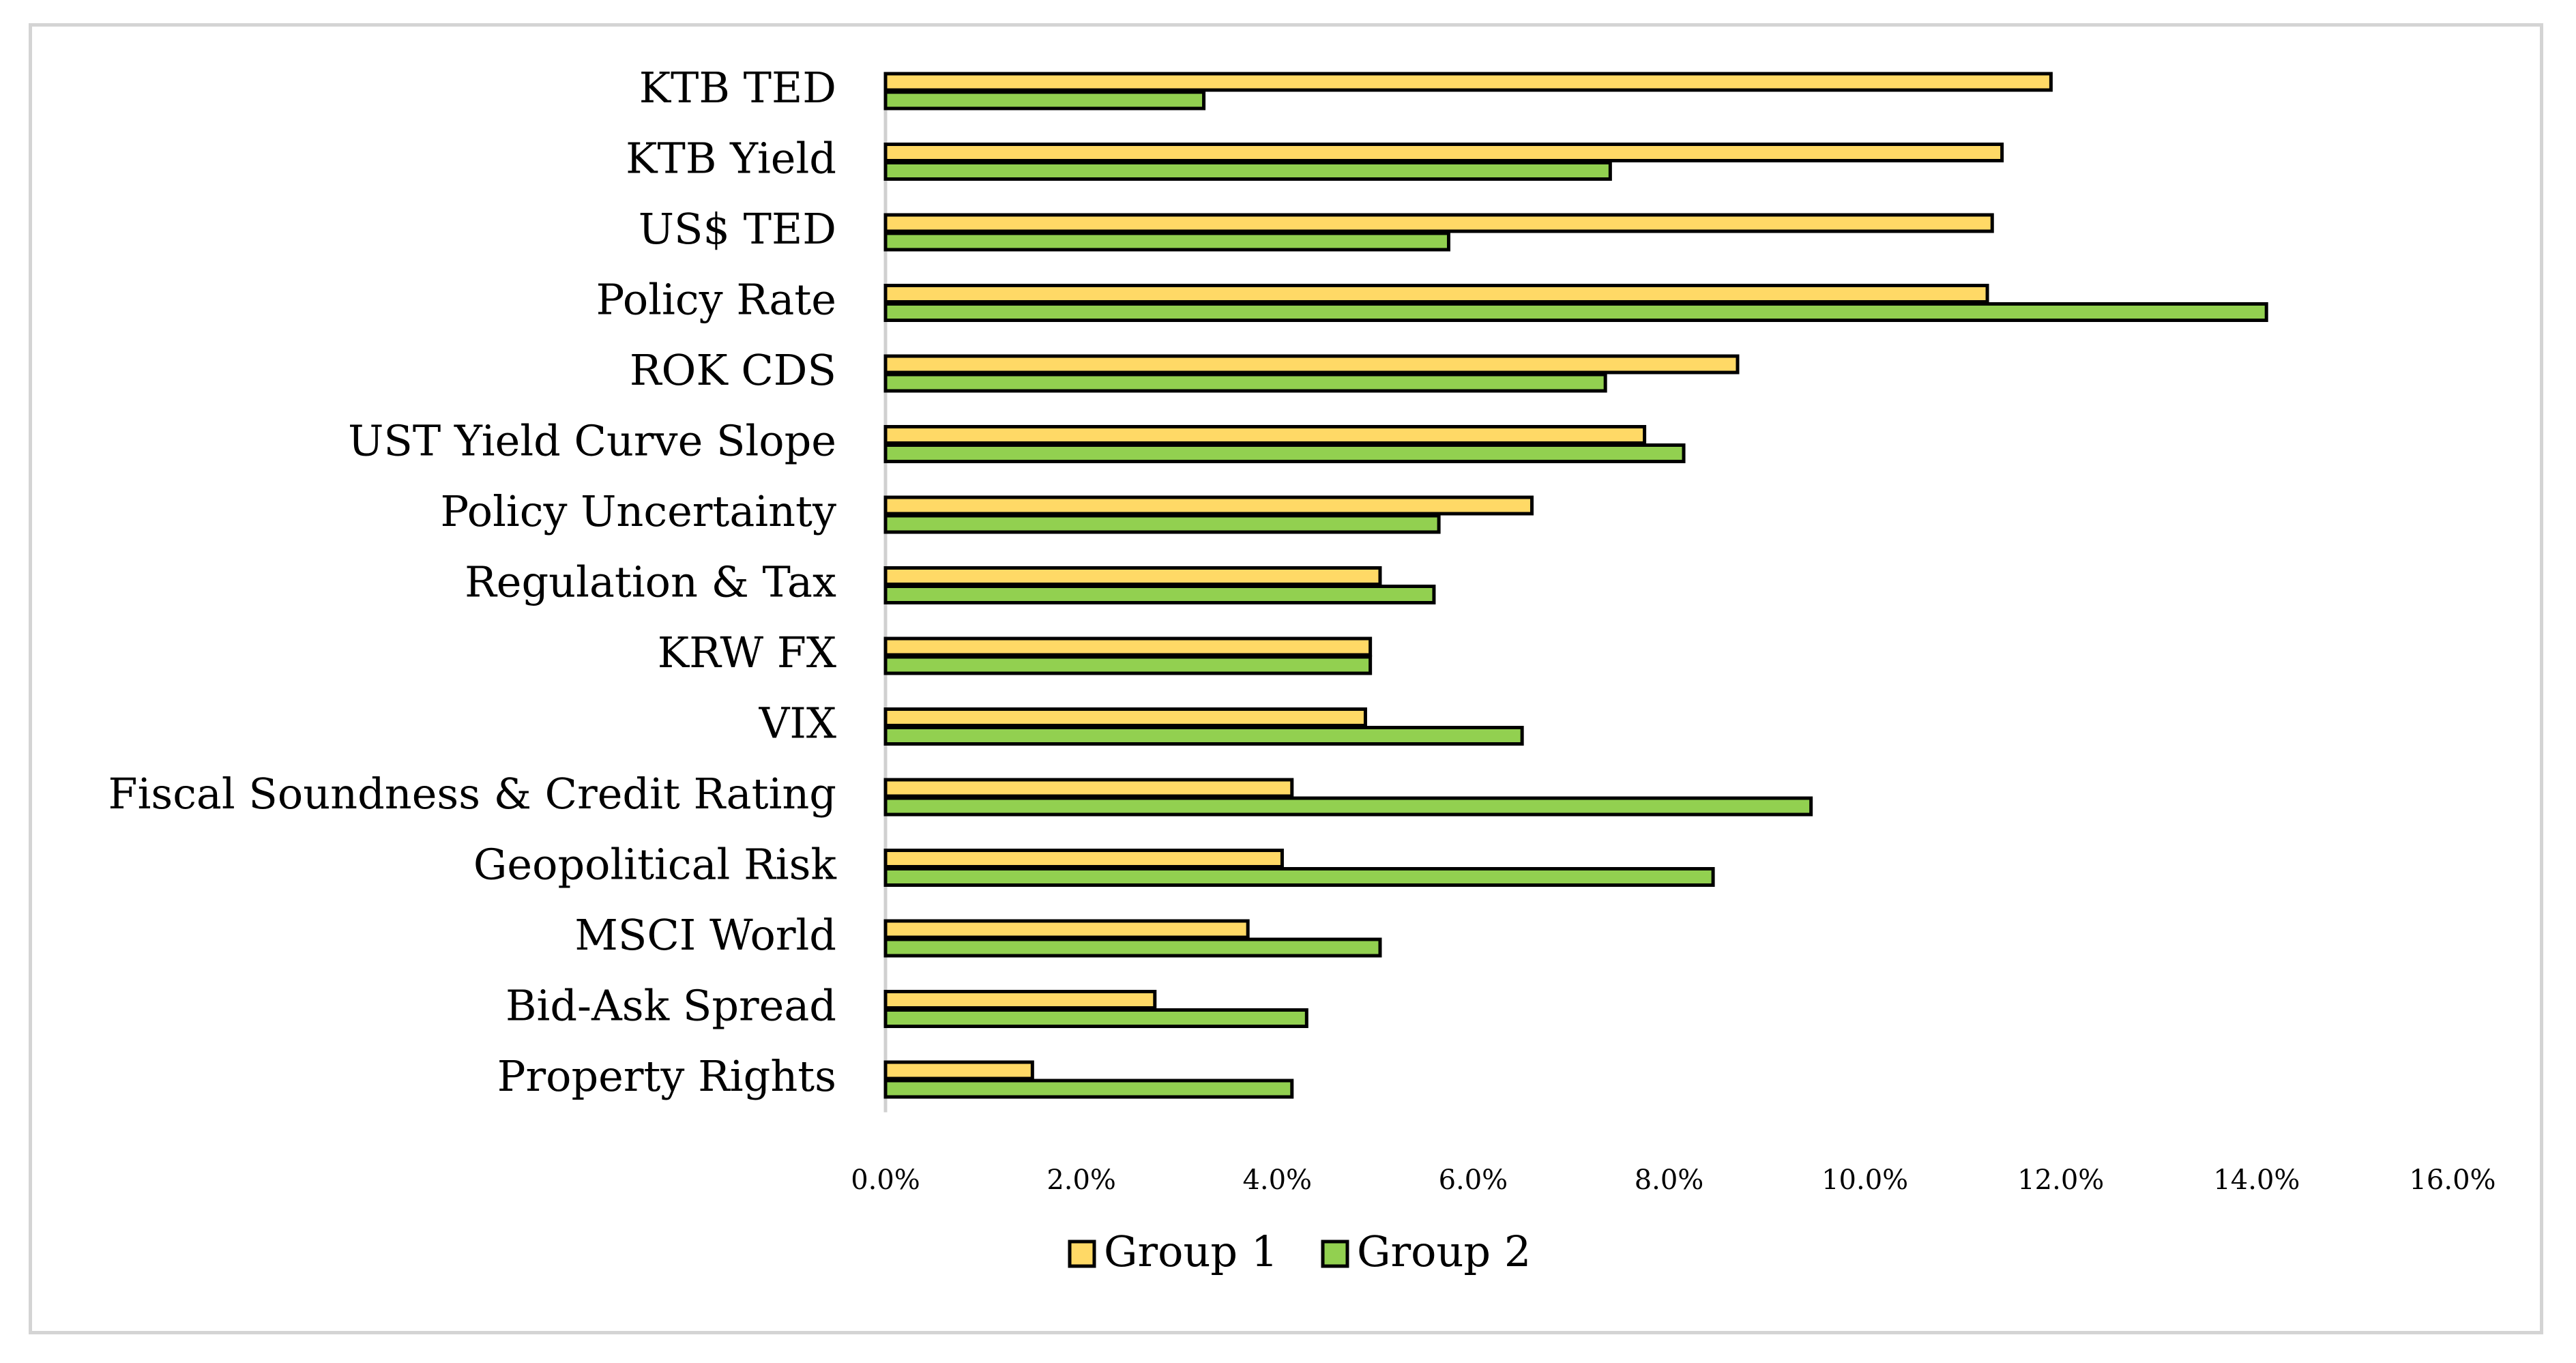  I want to click on x-tick-label: 10.0%, so click(1864, 1180).